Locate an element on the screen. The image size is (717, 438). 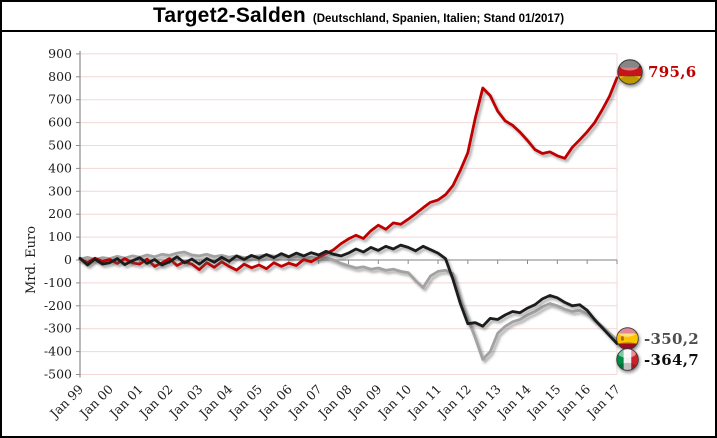
legend-germany: 795,6 is located at coordinates (656, 72).